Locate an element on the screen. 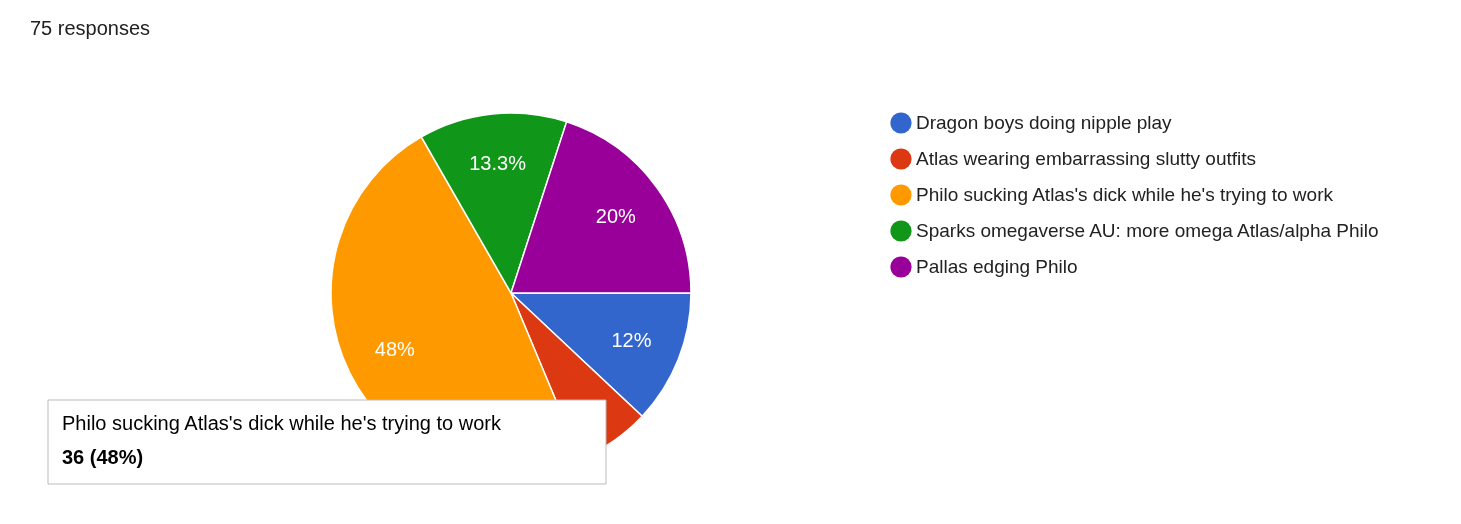 Image resolution: width=1461 pixels, height=524 pixels. legend-label: Philo sucking Atlas's dick while he's trying to work is located at coordinates (1125, 194).